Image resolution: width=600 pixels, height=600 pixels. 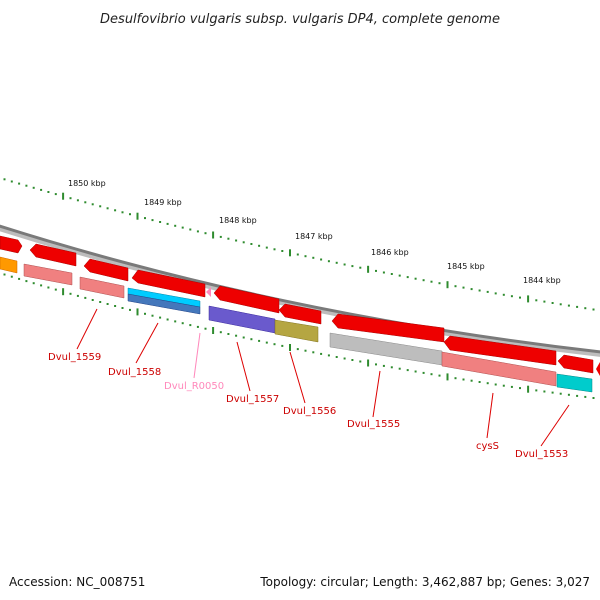 I want to click on gene-label: Dvul_1557, so click(x=252, y=399).